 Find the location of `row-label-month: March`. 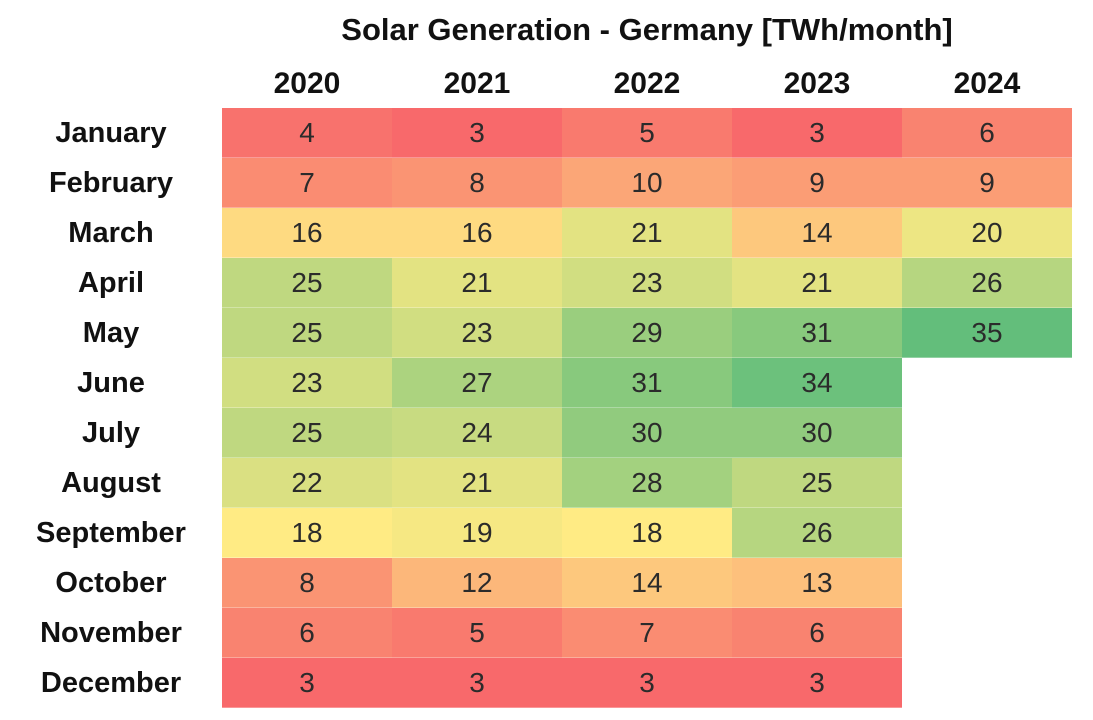

row-label-month: March is located at coordinates (111, 232).